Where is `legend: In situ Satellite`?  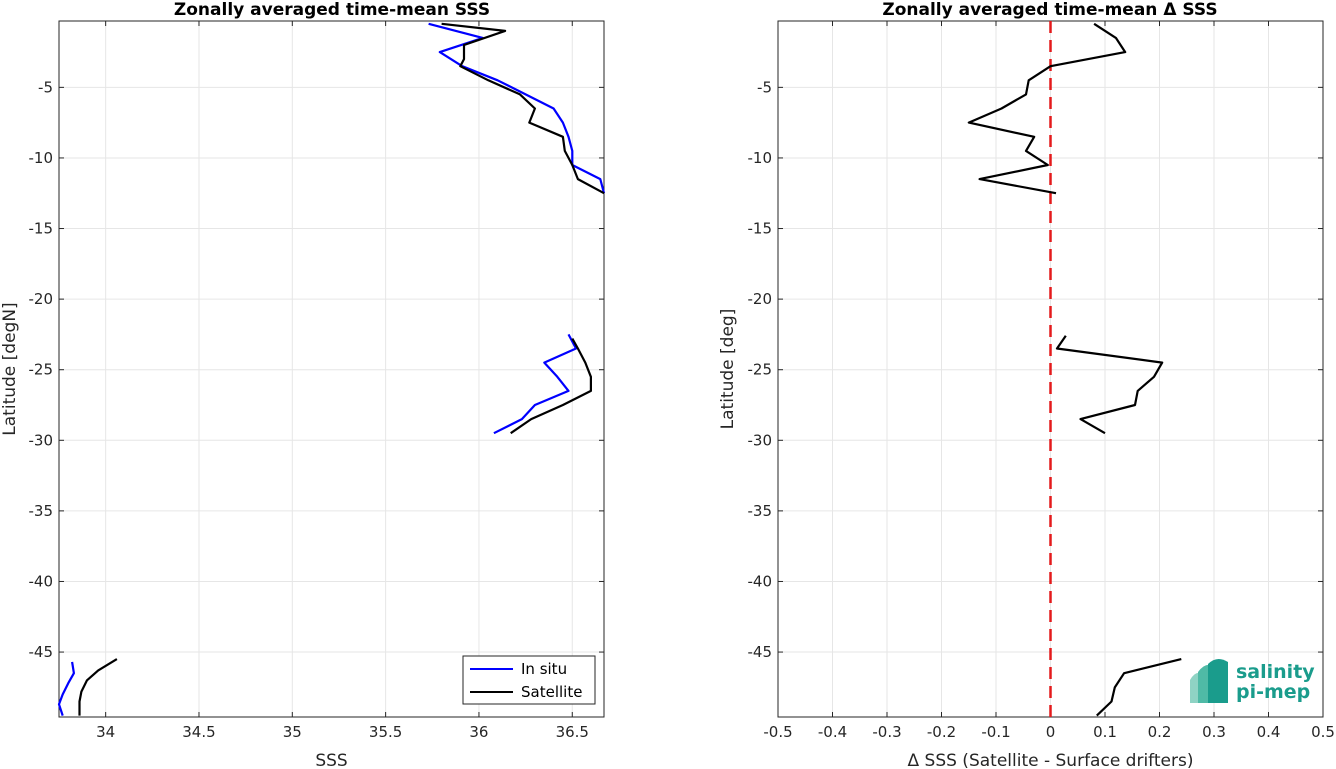
legend: In situ Satellite is located at coordinates (529, 680).